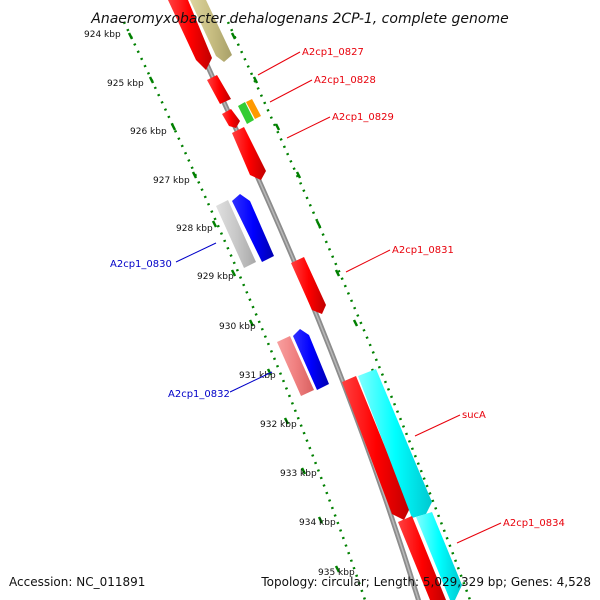 This screenshot has height=600, width=600. I want to click on tick-label: 929 kbp, so click(215, 277).